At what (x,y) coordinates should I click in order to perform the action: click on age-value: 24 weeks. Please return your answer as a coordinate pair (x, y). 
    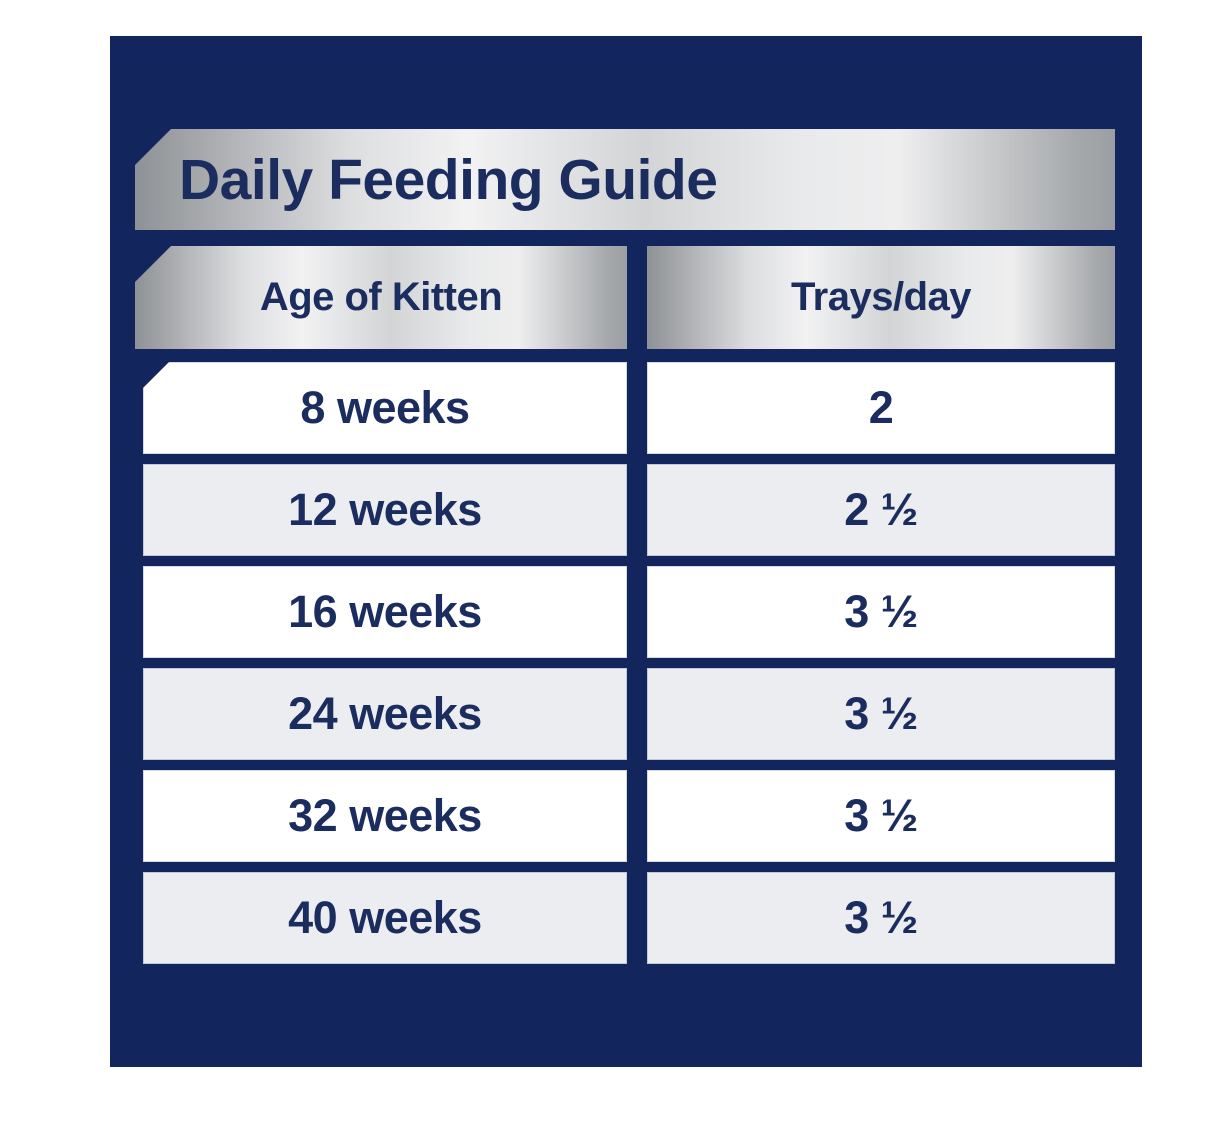
    Looking at the image, I should click on (385, 713).